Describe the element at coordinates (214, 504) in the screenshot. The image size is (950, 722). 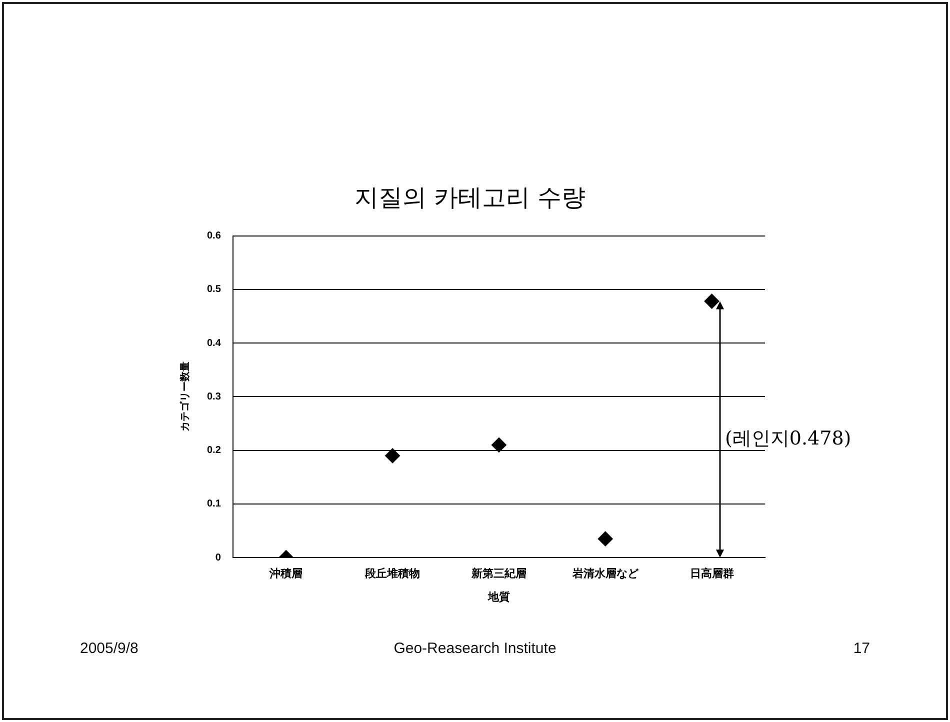
I see `y-tick-label: 0.1` at that location.